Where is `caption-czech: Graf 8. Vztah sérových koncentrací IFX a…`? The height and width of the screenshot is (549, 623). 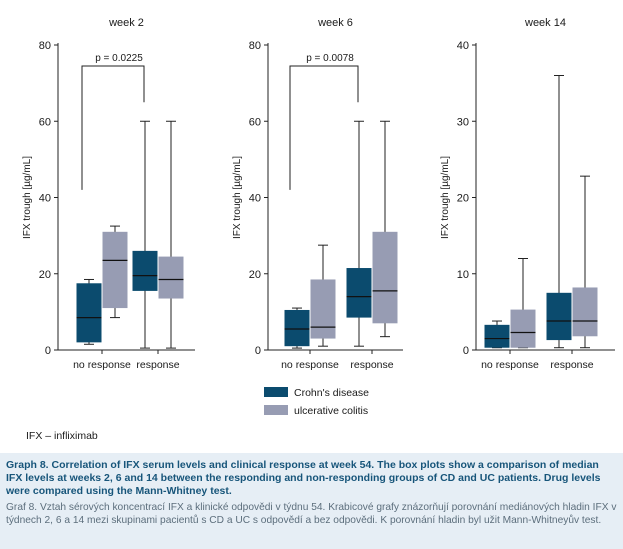 caption-czech: Graf 8. Vztah sérových koncentrací IFX a… is located at coordinates (311, 513).